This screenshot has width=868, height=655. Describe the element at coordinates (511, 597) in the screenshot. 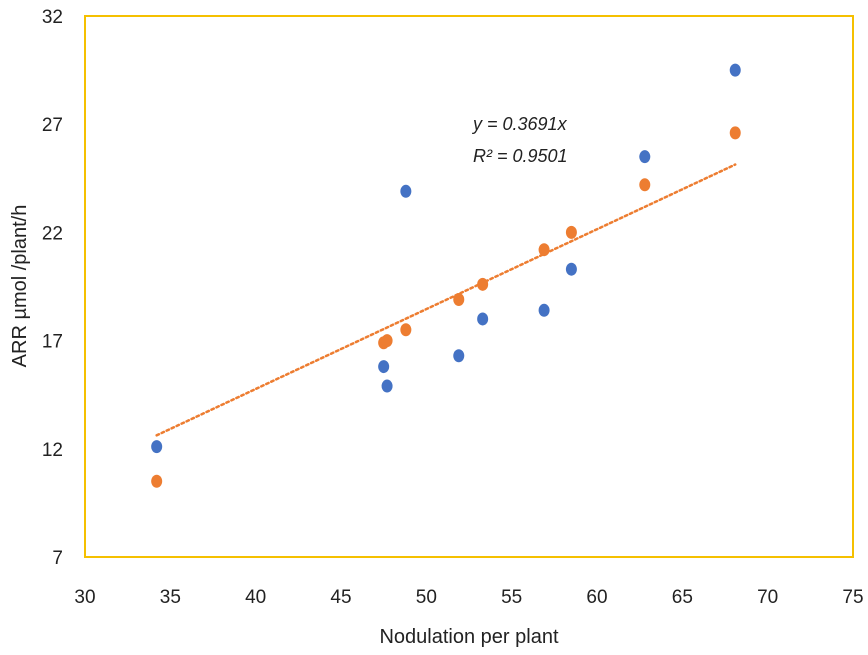

I see `x-tick-label: 55` at that location.